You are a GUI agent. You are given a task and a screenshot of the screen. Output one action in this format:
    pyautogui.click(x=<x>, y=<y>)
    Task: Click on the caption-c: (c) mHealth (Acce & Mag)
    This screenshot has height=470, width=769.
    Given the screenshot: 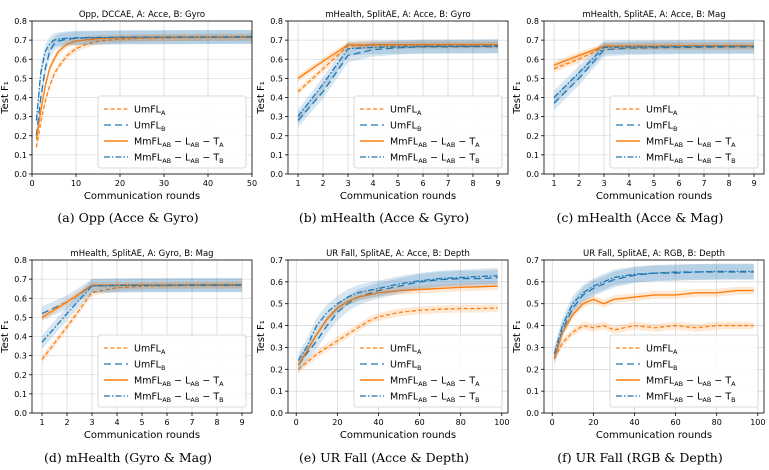 What is the action you would take?
    pyautogui.click(x=640, y=217)
    